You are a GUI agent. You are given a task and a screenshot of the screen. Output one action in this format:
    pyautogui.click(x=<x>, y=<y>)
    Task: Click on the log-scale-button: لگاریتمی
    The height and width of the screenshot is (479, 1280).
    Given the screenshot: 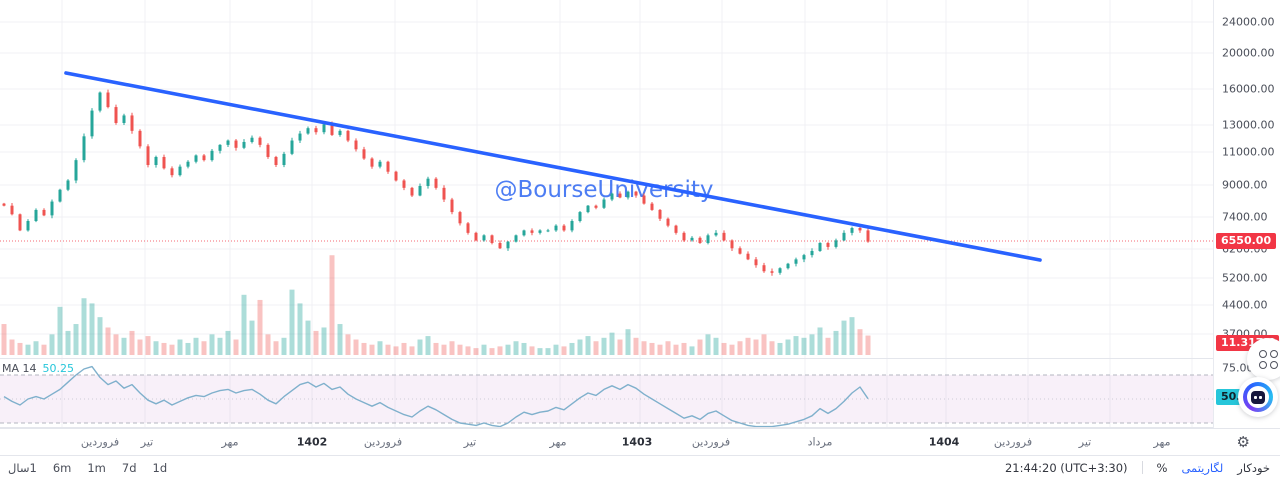 What is the action you would take?
    pyautogui.click(x=1202, y=467)
    